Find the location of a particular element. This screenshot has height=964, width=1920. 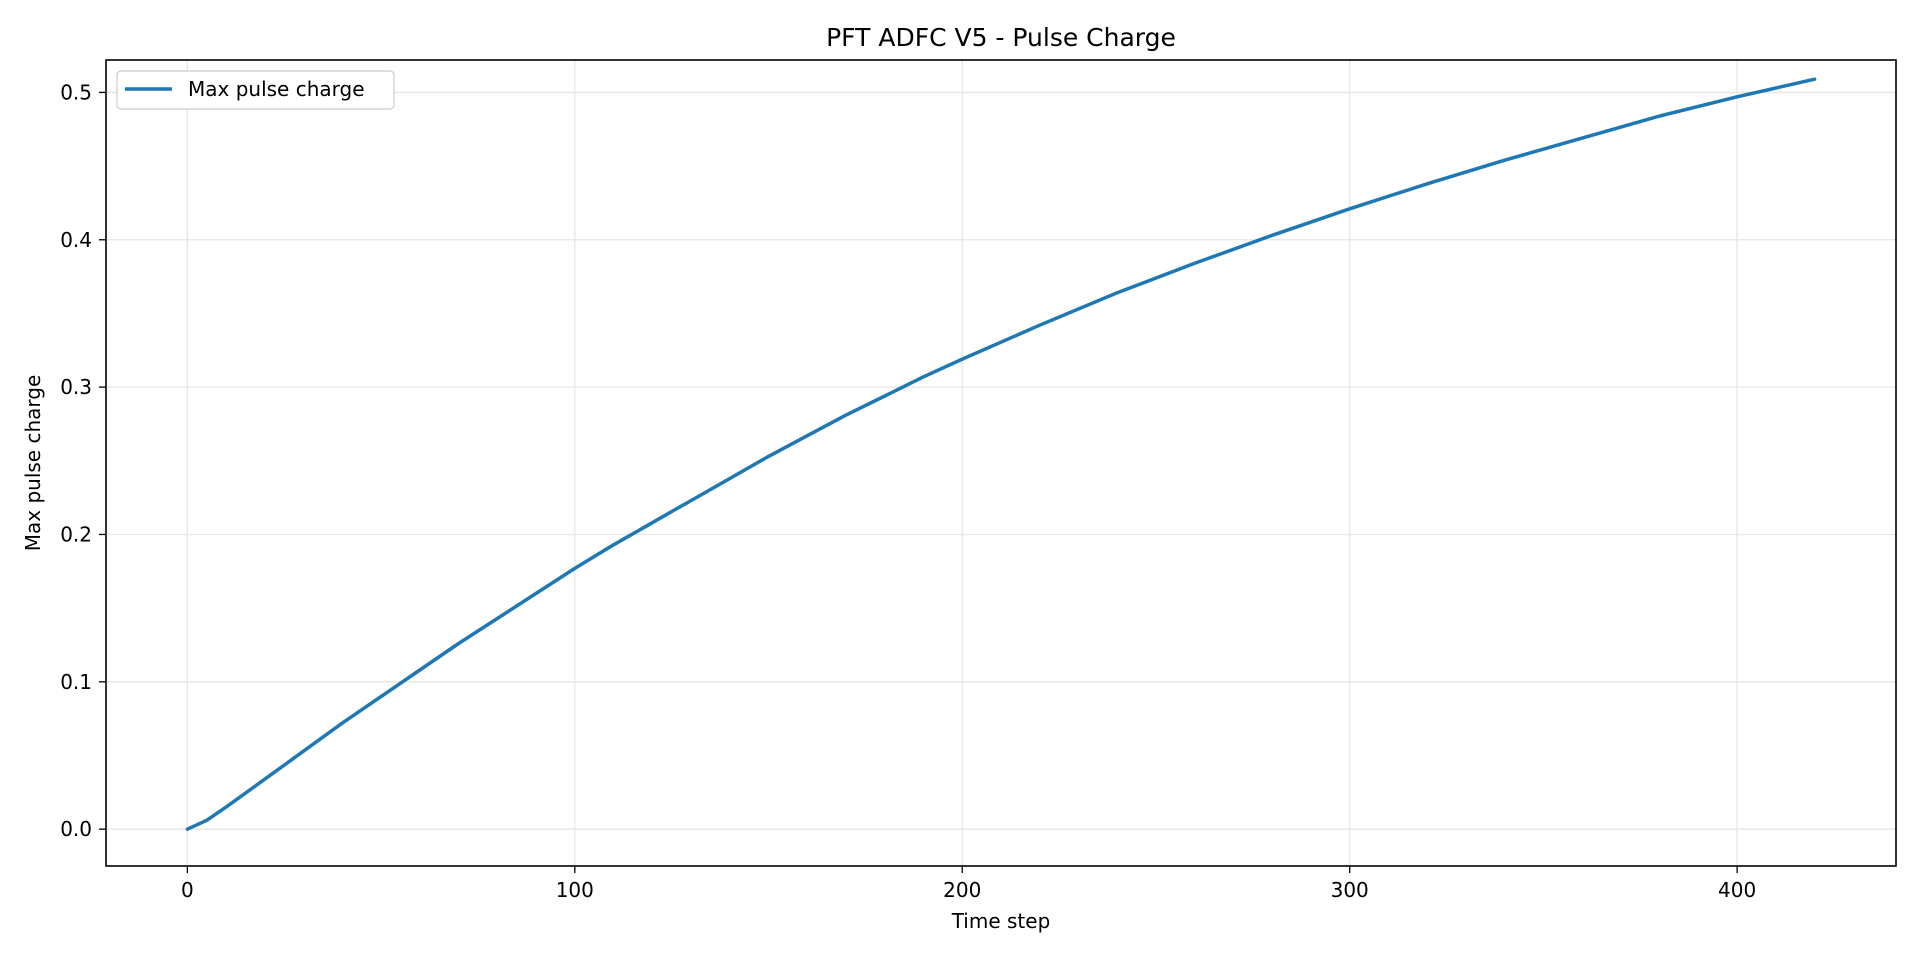

x-tick-label: 0 is located at coordinates (187, 890).